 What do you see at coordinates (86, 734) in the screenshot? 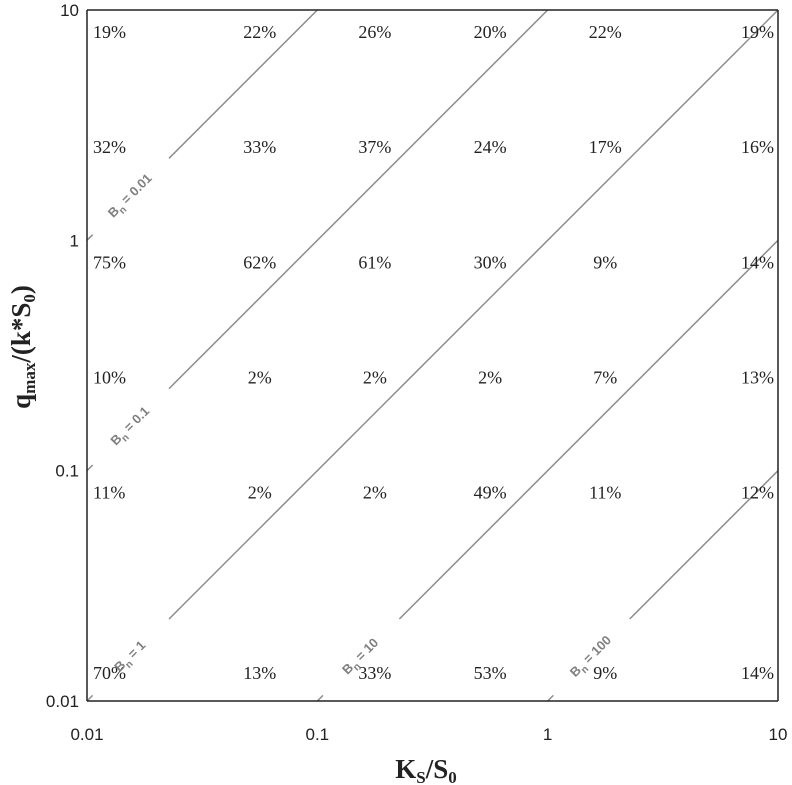
I see `x-tick-label: 0.01` at bounding box center [86, 734].